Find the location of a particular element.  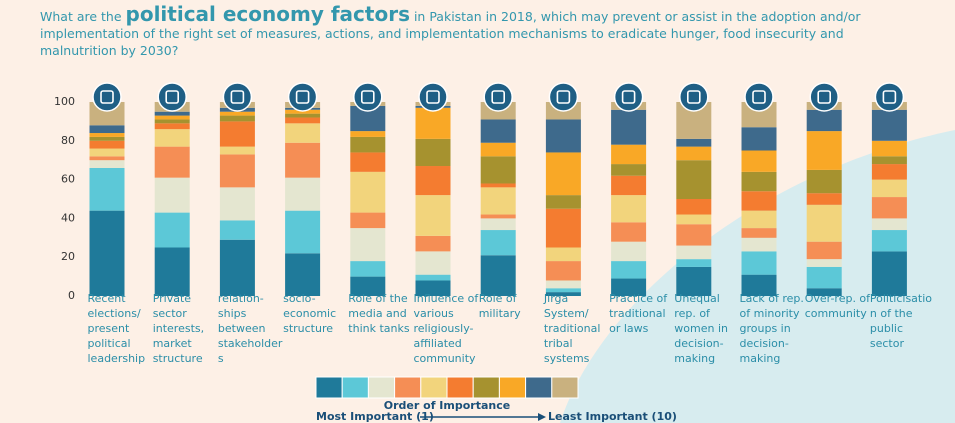

y-tick-label: 40 is located at coordinates (68, 217).